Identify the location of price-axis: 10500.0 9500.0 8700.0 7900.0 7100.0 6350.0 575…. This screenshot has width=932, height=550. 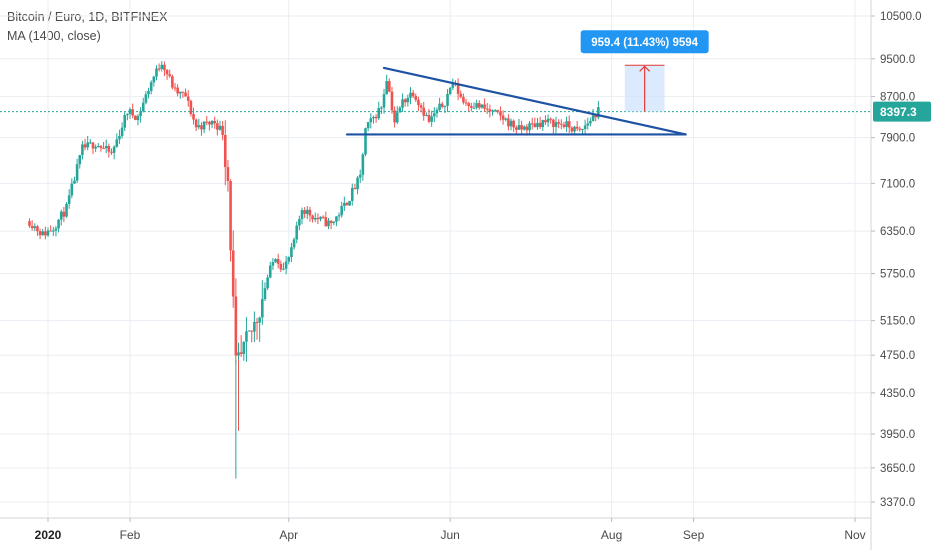
(900, 275).